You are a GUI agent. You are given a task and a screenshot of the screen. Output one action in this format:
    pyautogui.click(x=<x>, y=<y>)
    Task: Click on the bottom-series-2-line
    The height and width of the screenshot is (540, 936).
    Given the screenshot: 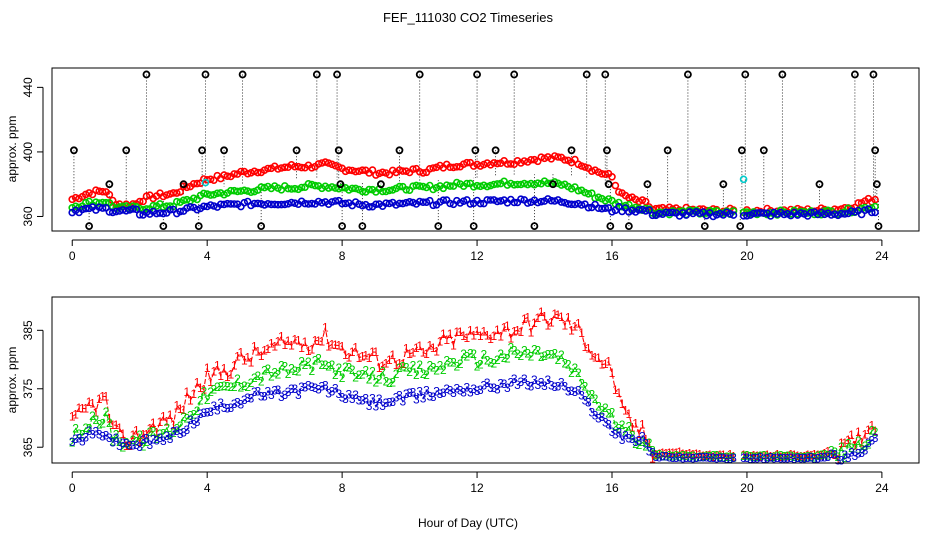 What is the action you would take?
    pyautogui.click(x=809, y=445)
    